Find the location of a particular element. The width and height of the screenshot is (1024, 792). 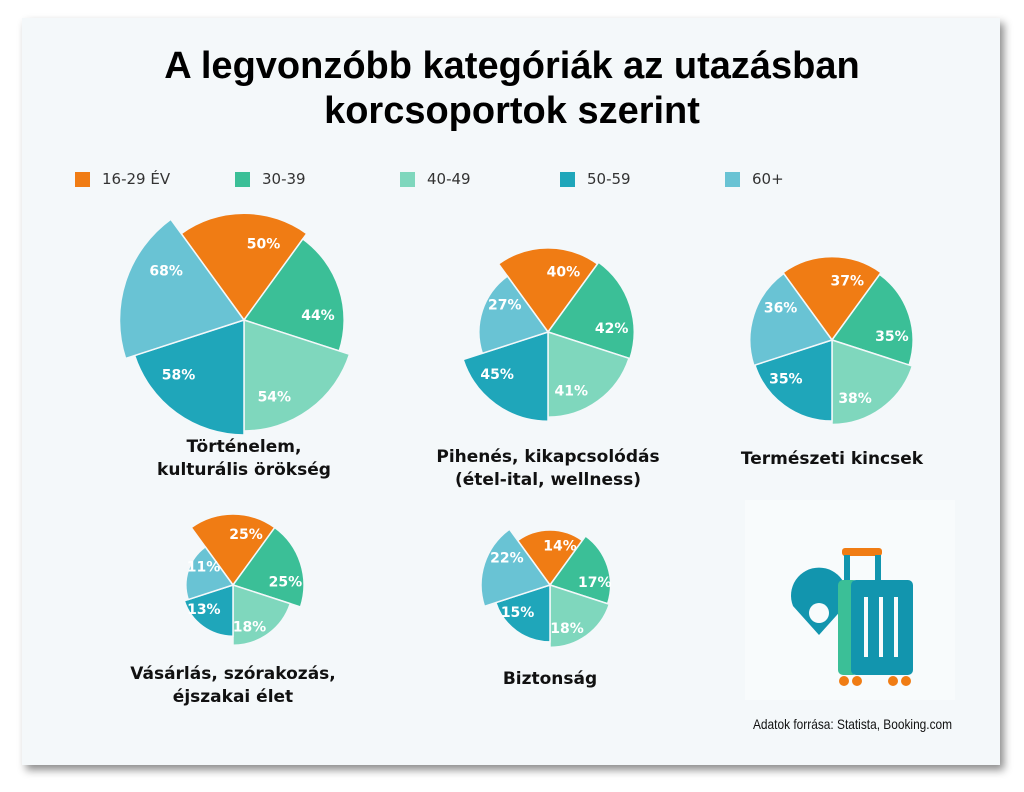

legend-item: 30-39 is located at coordinates (270, 179).